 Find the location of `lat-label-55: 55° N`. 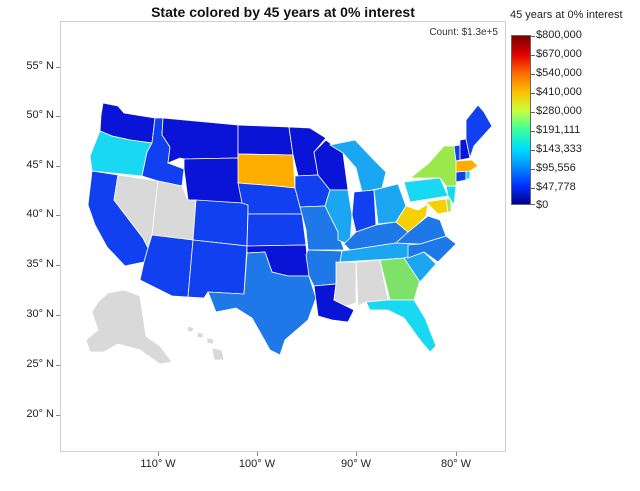

lat-label-55: 55° N is located at coordinates (40, 66).